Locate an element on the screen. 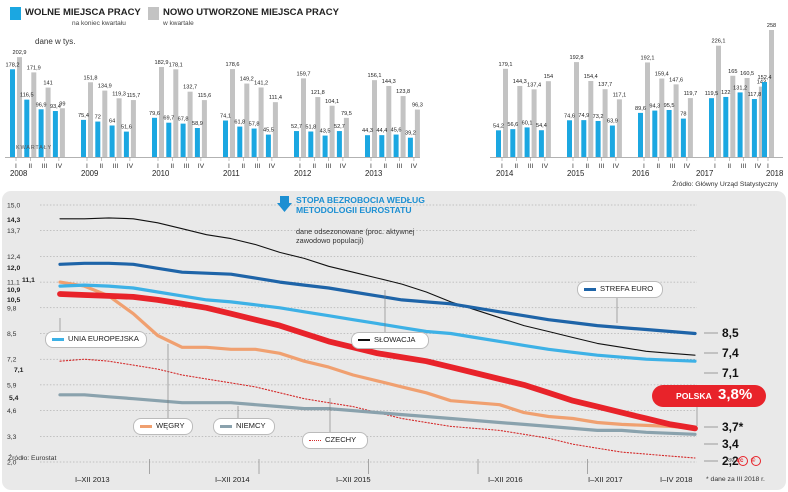  quarter-label-2008-II: II is located at coordinates (30, 166).